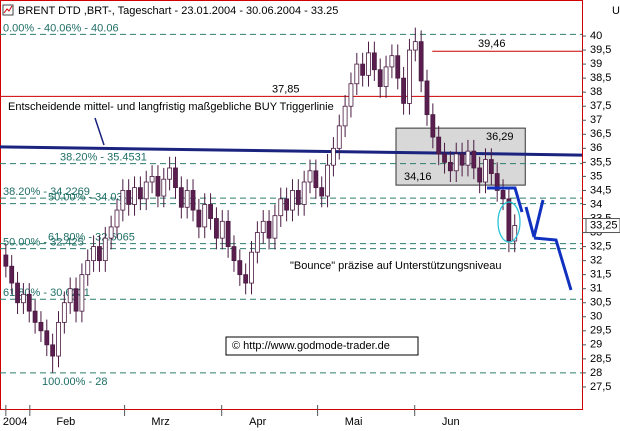 Image resolution: width=620 pixels, height=431 pixels. What do you see at coordinates (530, 238) in the screenshot?
I see `projection-arrow` at bounding box center [530, 238].